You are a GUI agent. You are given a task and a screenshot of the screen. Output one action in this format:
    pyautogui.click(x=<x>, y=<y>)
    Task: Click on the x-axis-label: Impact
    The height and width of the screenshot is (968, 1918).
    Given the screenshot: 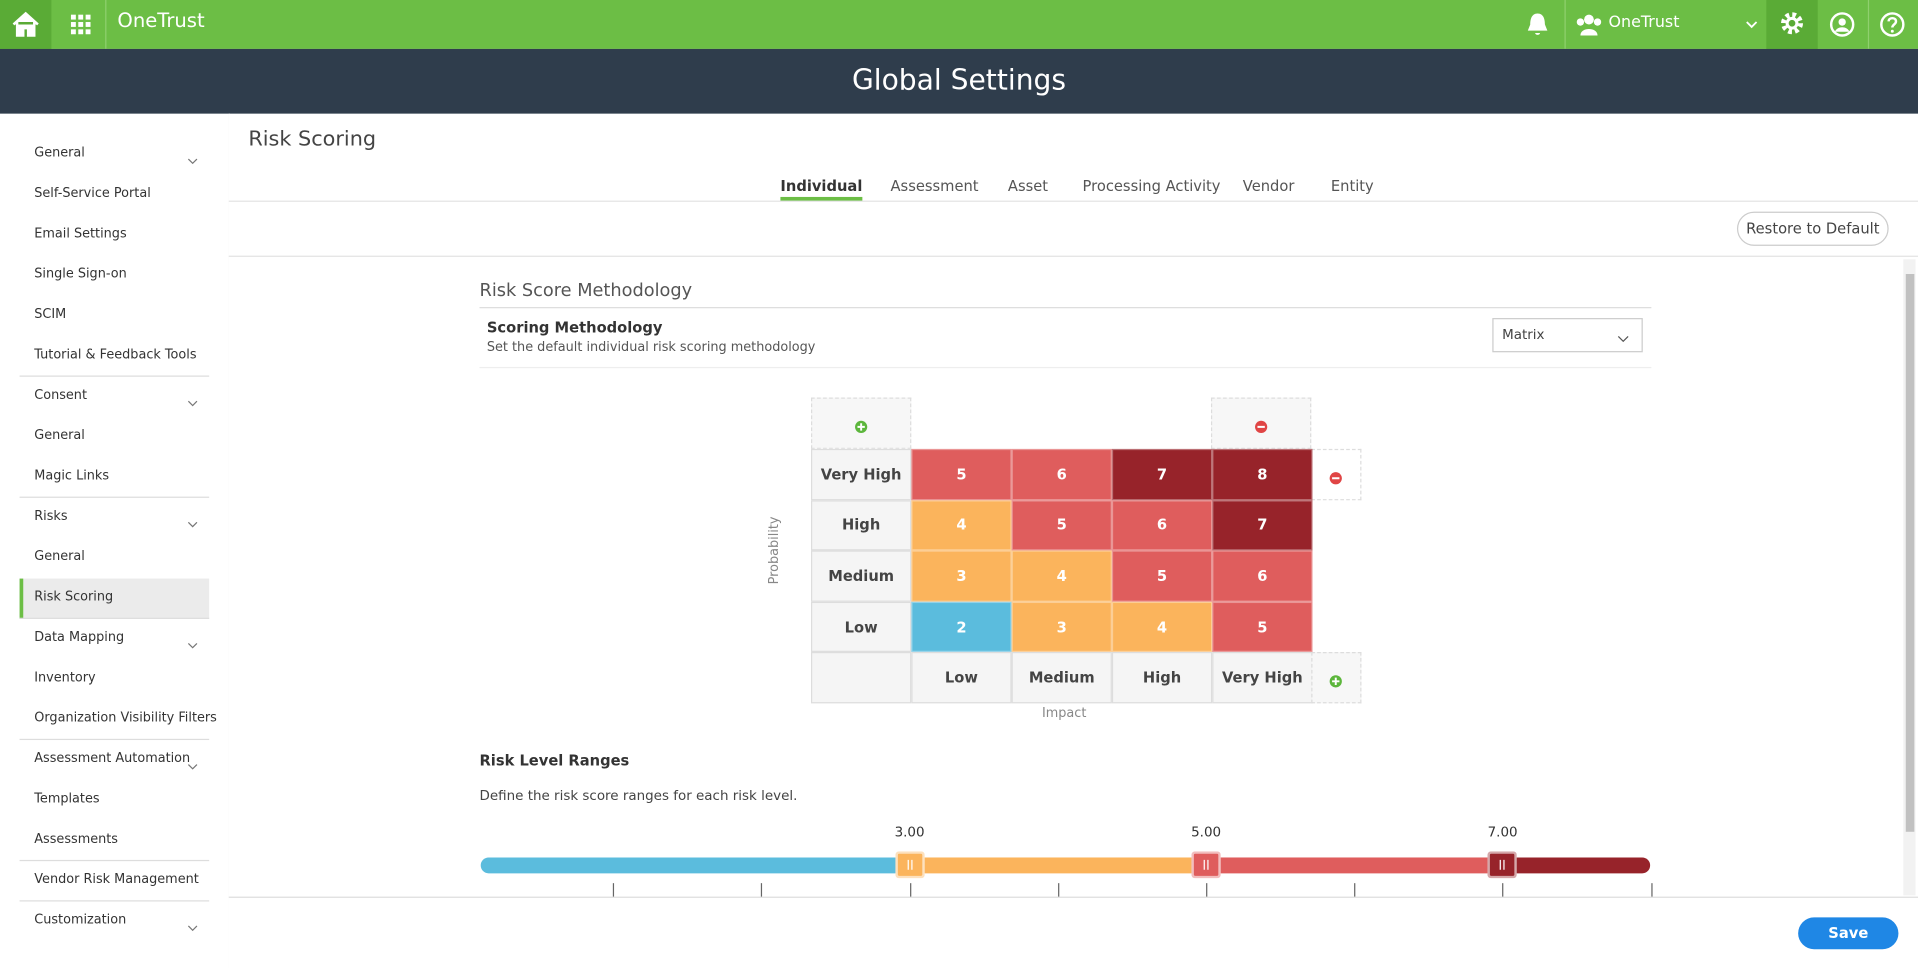 What is the action you would take?
    pyautogui.click(x=1064, y=713)
    